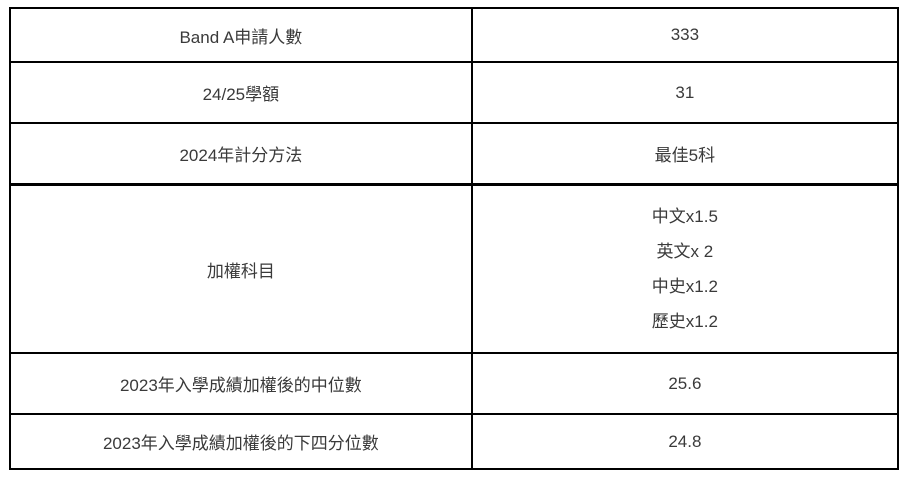 Image resolution: width=912 pixels, height=481 pixels. Describe the element at coordinates (241, 154) in the screenshot. I see `row-label-scoring-method-2024: 2024年計分方法` at that location.